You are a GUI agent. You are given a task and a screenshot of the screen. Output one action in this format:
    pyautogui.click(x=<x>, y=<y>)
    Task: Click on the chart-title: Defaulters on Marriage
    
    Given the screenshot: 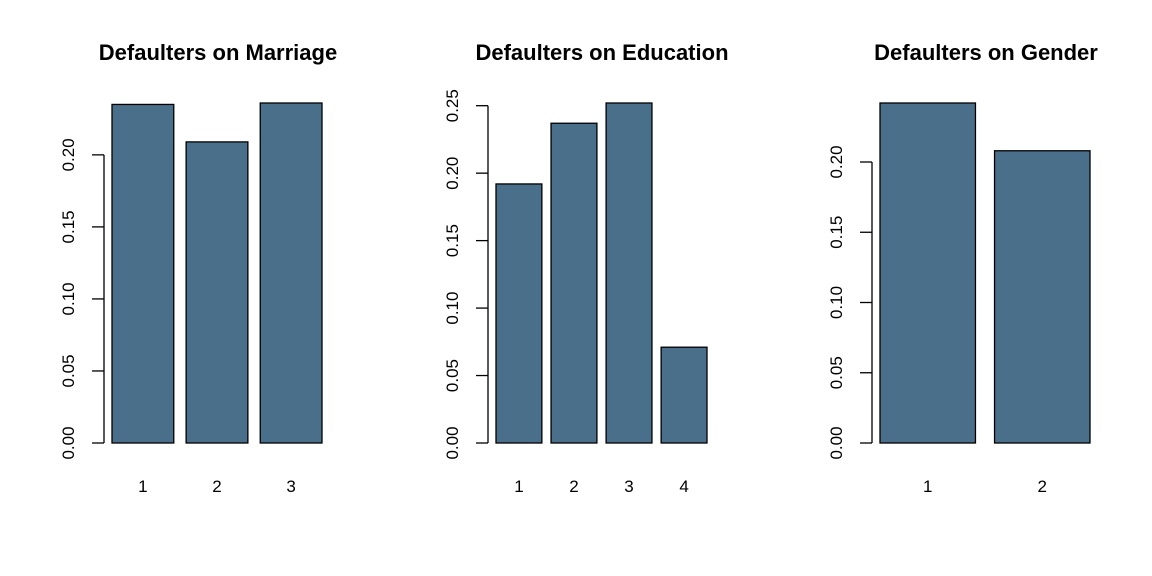 What is the action you would take?
    pyautogui.click(x=218, y=52)
    